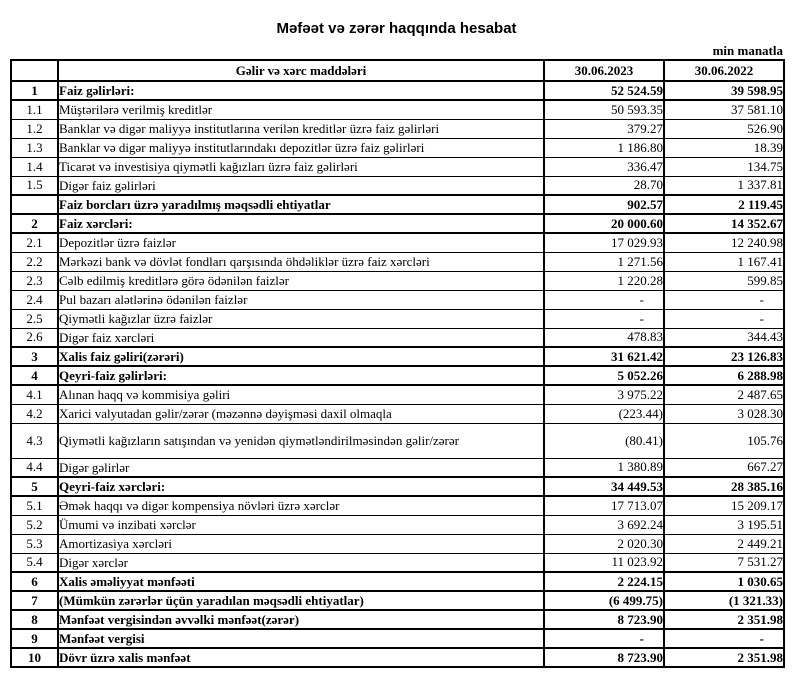 This screenshot has height=682, width=793. I want to click on value-2022-cell: 18.39, so click(724, 147).